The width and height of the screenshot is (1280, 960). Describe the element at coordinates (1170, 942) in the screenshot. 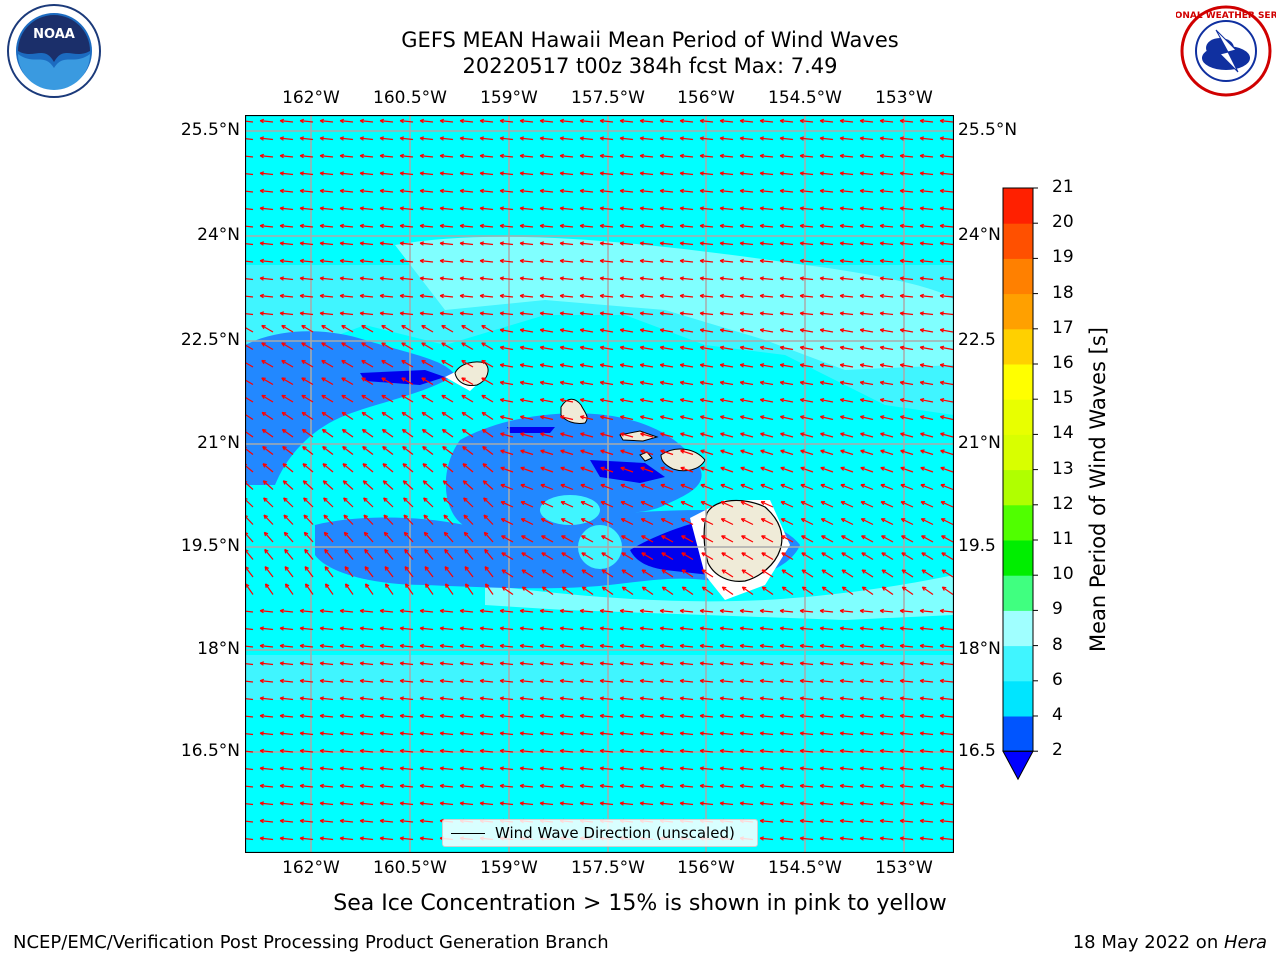

I see `footer-right: 18 May 2022 on Hera` at that location.